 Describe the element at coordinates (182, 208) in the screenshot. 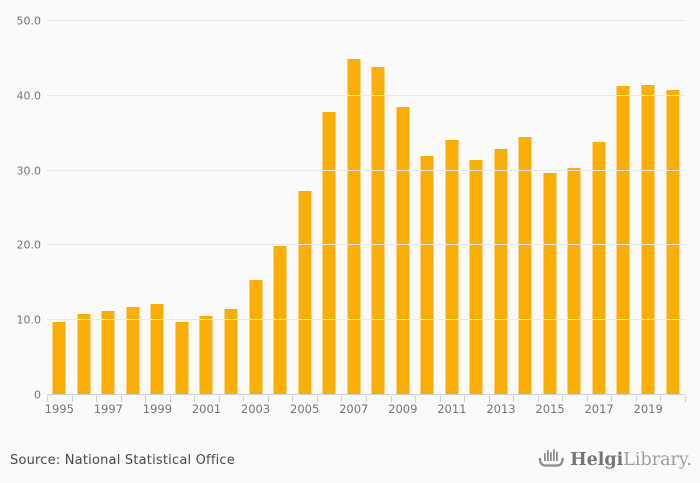

I see `bar-band-2000` at that location.